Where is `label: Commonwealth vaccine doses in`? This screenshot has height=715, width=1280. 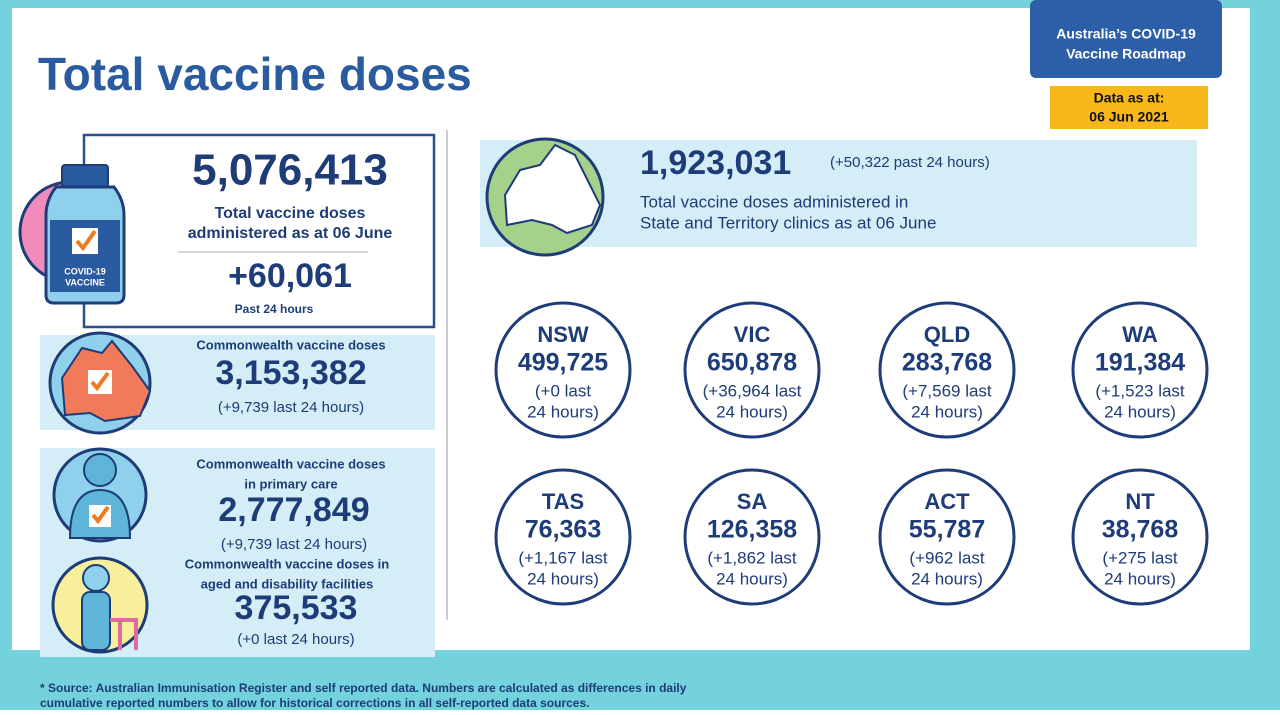
label: Commonwealth vaccine doses in is located at coordinates (287, 563).